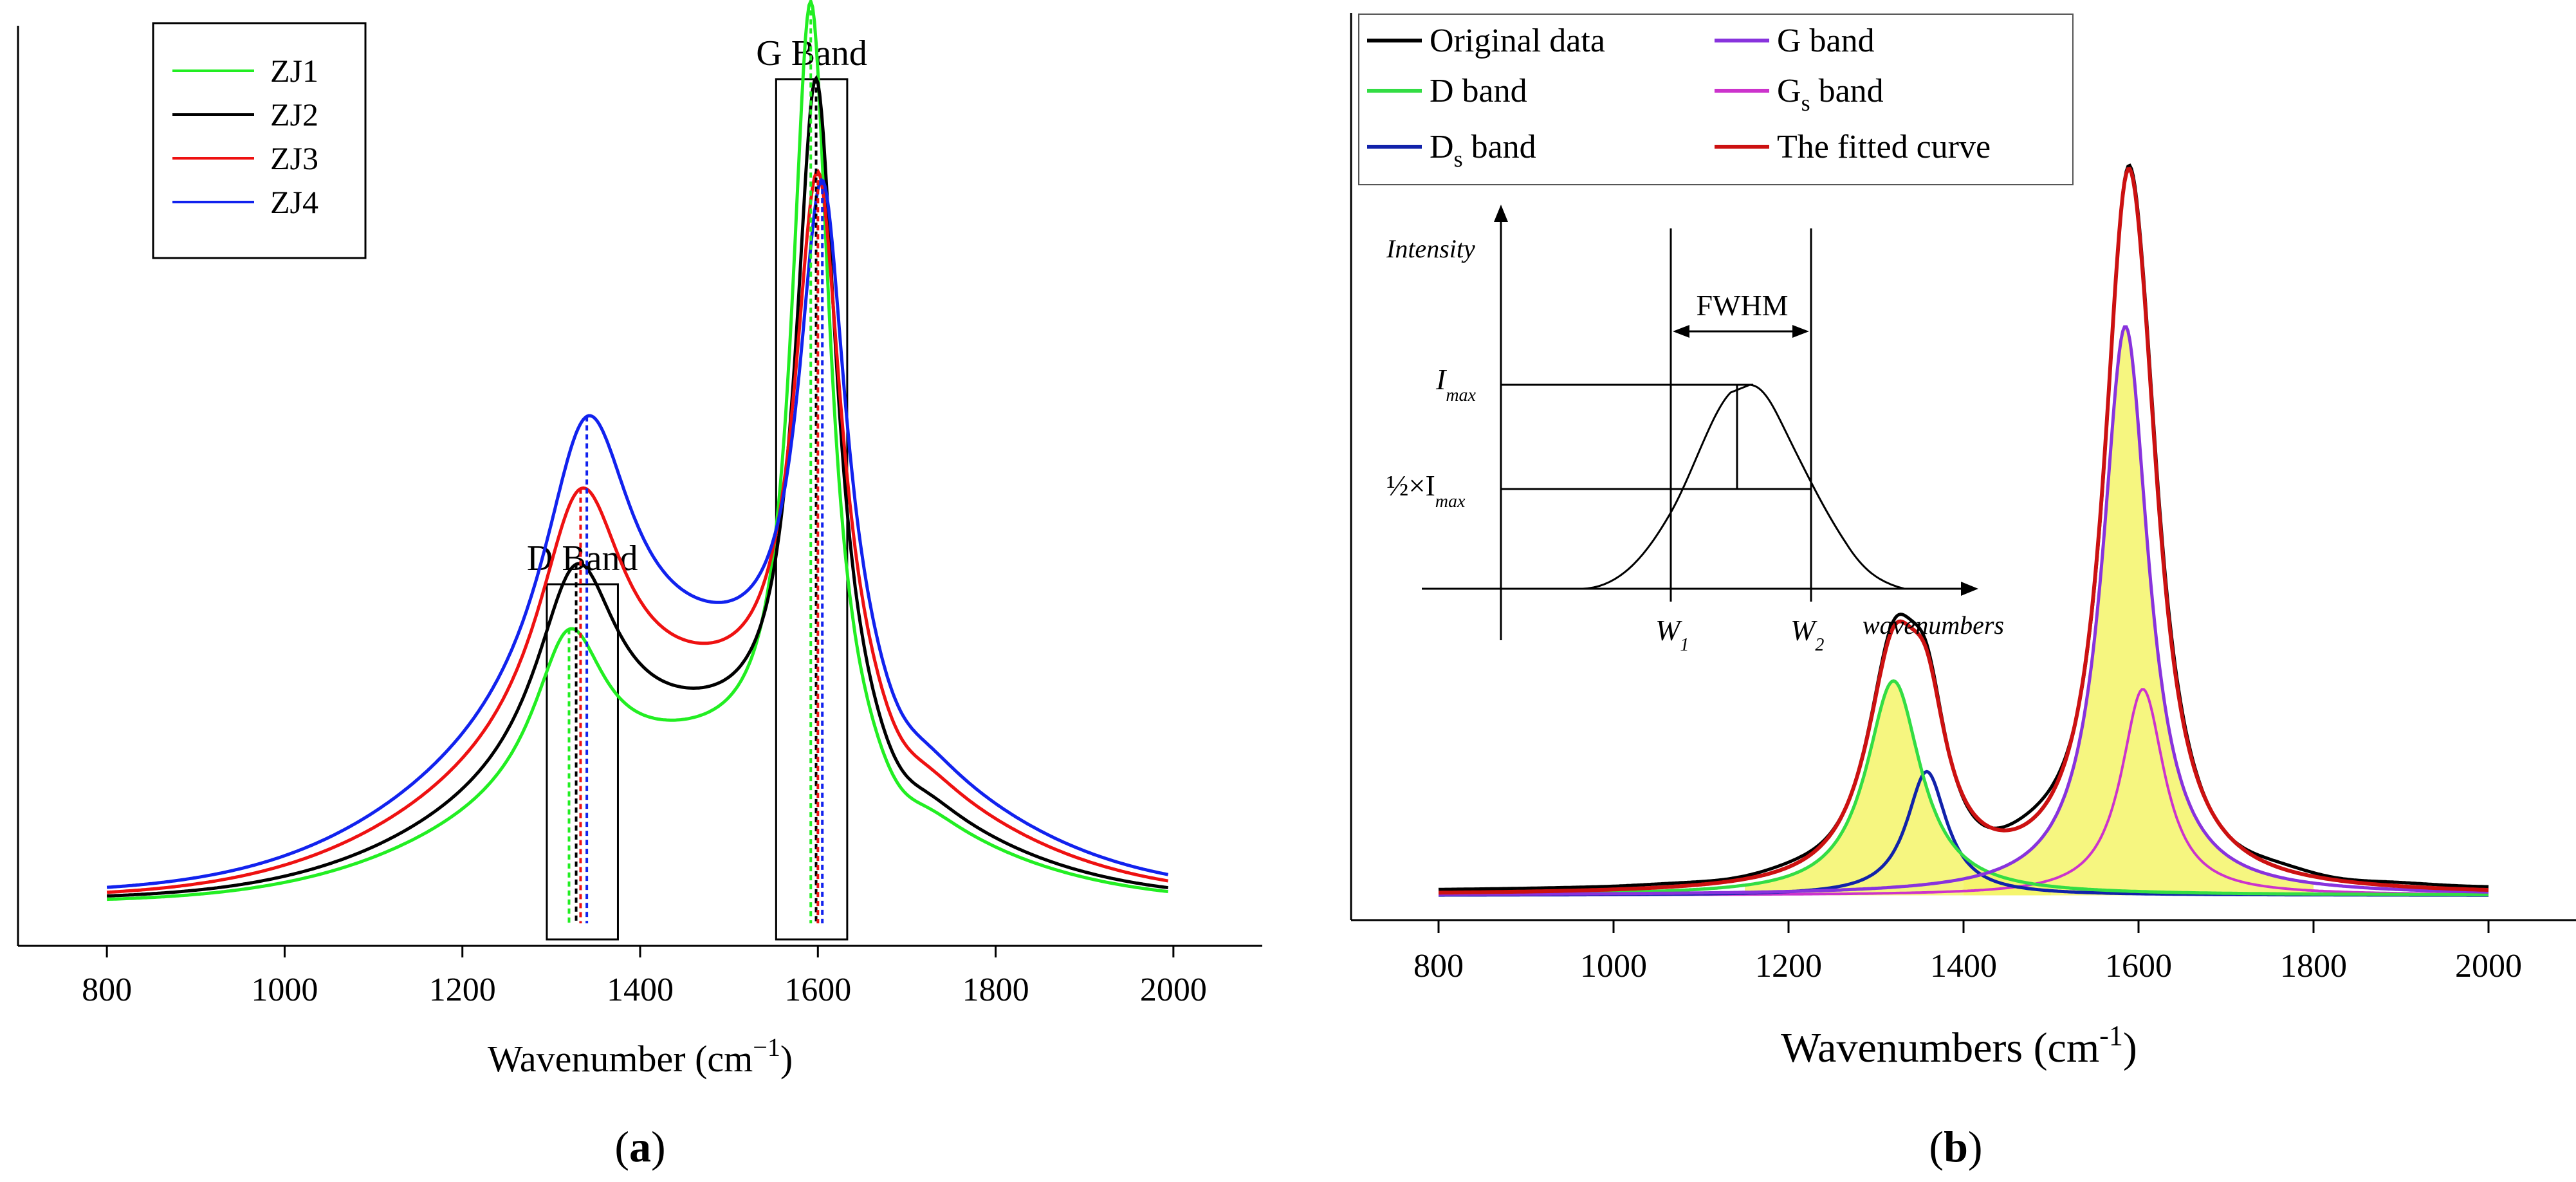 The image size is (2576, 1182). What do you see at coordinates (817, 990) in the screenshot?
I see `panel-a-tick-label-1600: 1600` at bounding box center [817, 990].